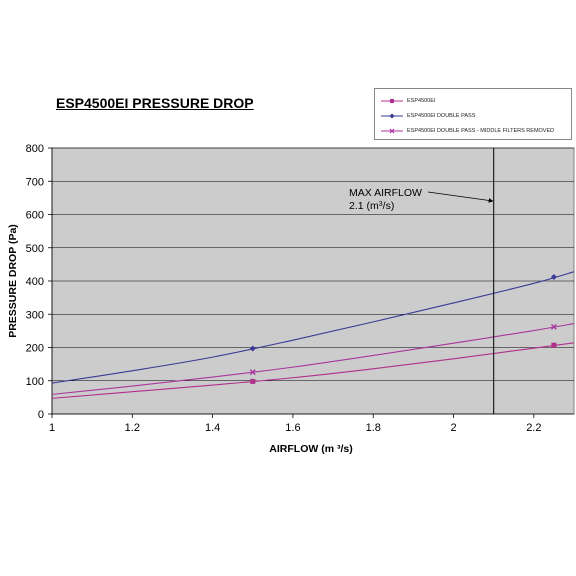  I want to click on x-tick-label: 2, so click(453, 428).